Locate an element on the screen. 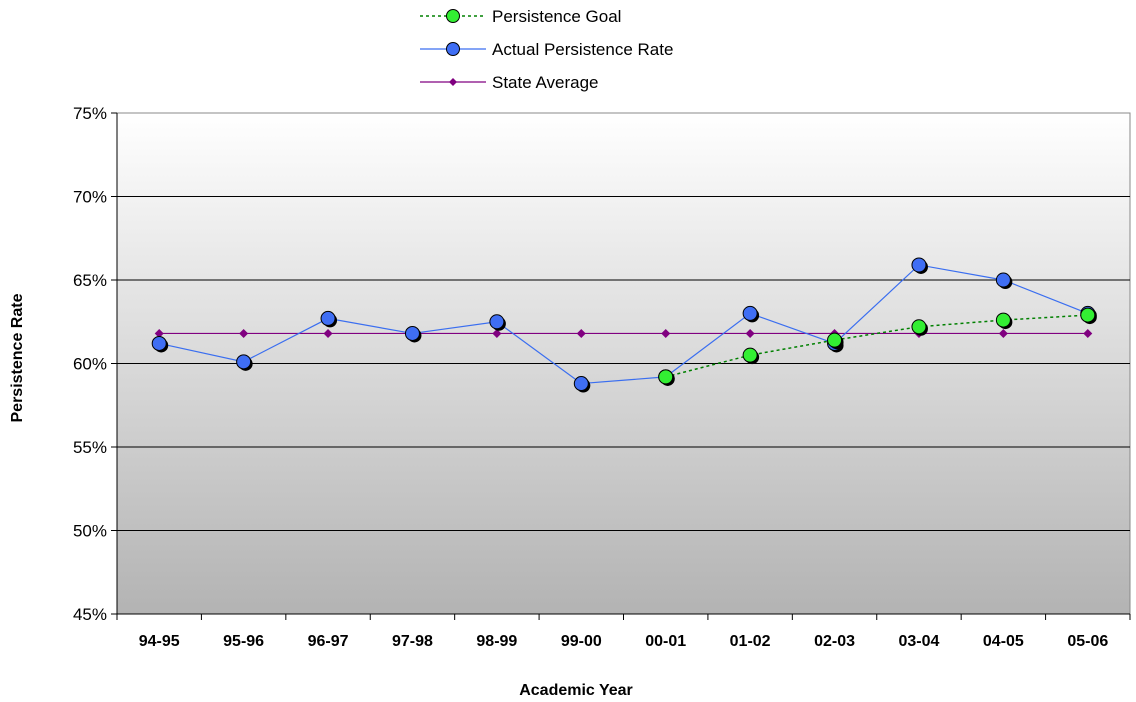  x-tick-label: 94-95 is located at coordinates (159, 641).